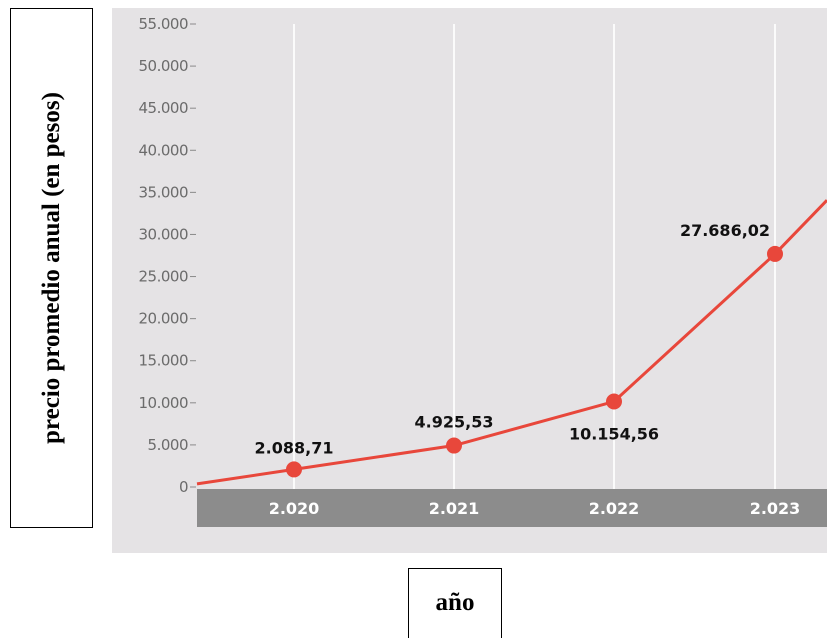  I want to click on data-label: 10.154,56, so click(614, 434).